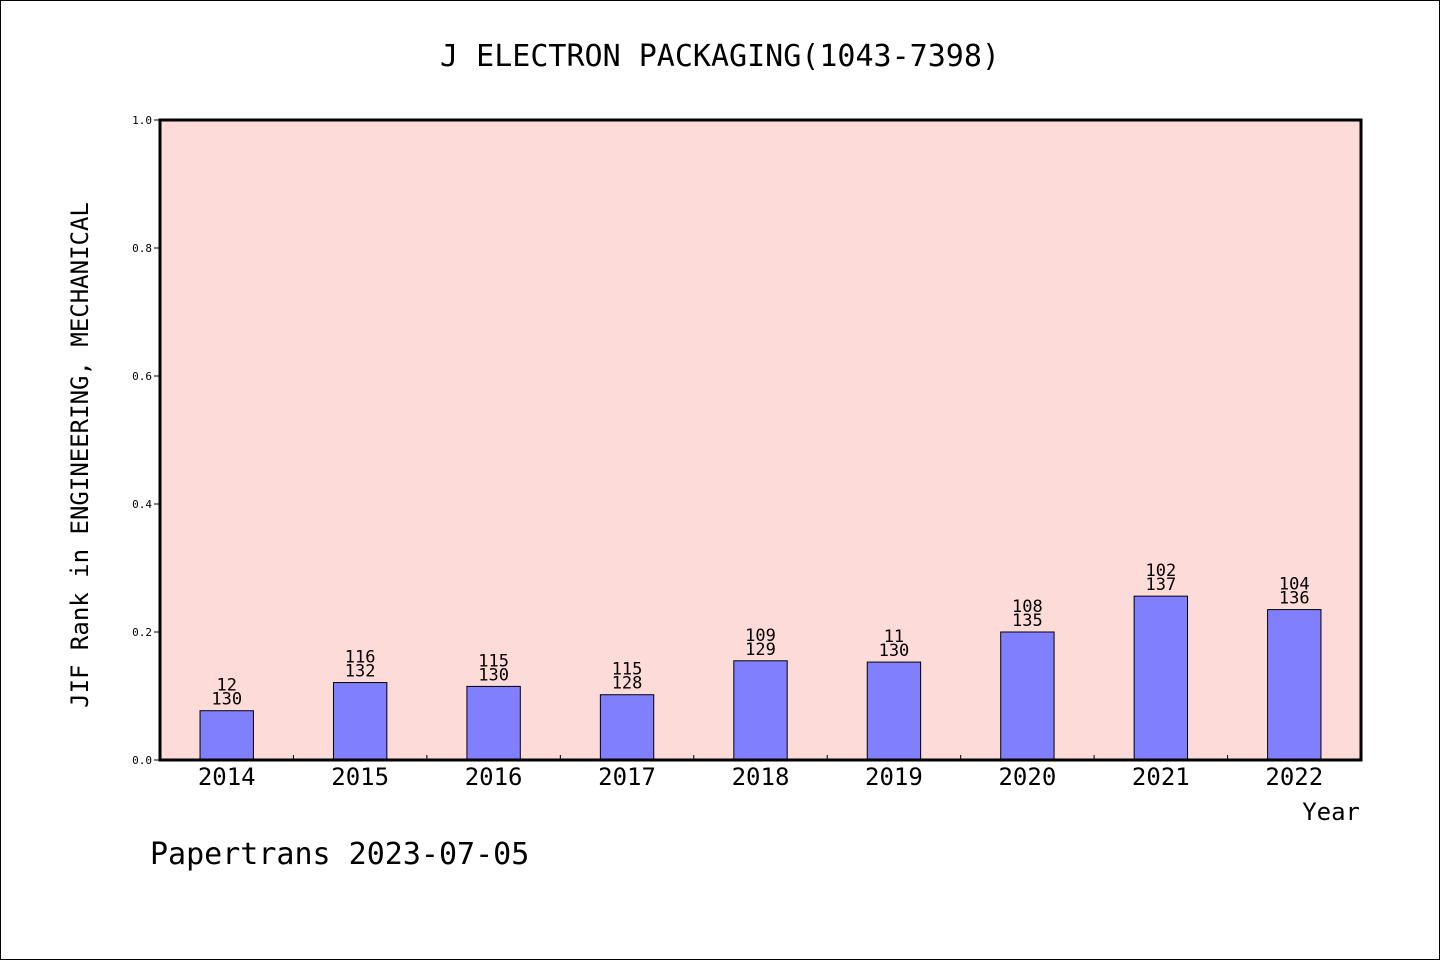 The width and height of the screenshot is (1440, 960). What do you see at coordinates (1294, 599) in the screenshot?
I see `bar-label-bottom-2022: 136` at bounding box center [1294, 599].